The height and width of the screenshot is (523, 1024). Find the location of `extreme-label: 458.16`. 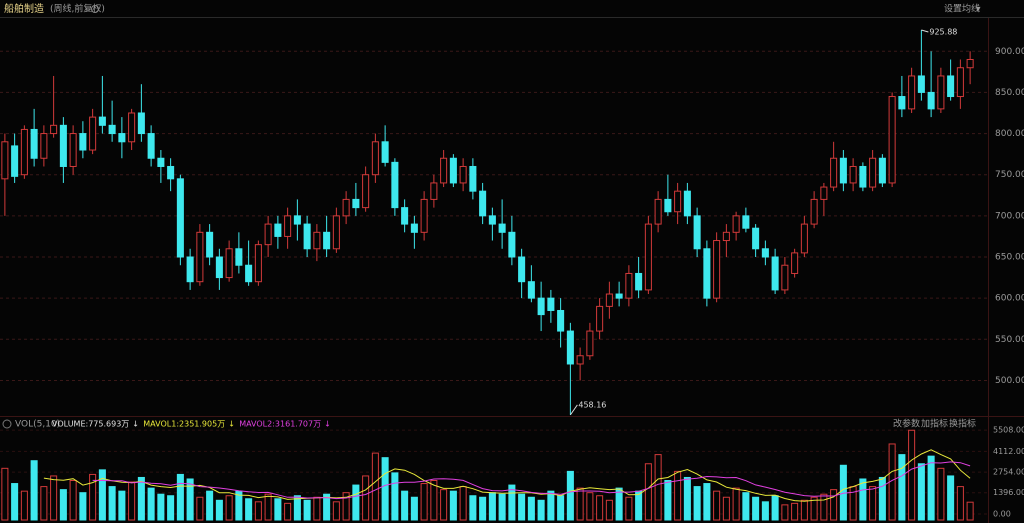

extreme-label: 458.16 is located at coordinates (592, 404).